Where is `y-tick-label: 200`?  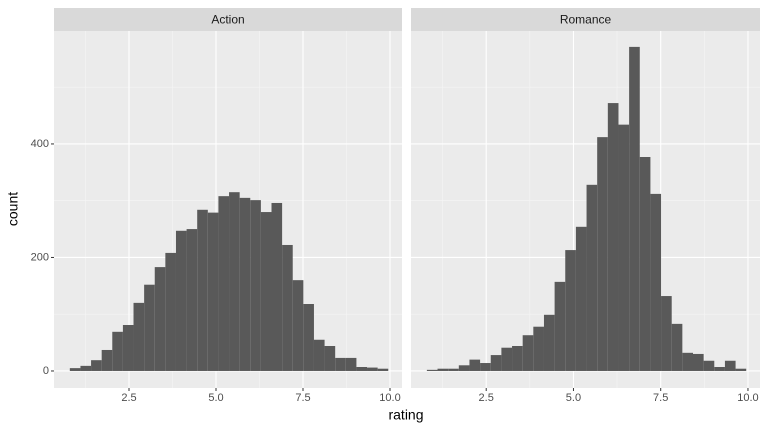 y-tick-label: 200 is located at coordinates (40, 257).